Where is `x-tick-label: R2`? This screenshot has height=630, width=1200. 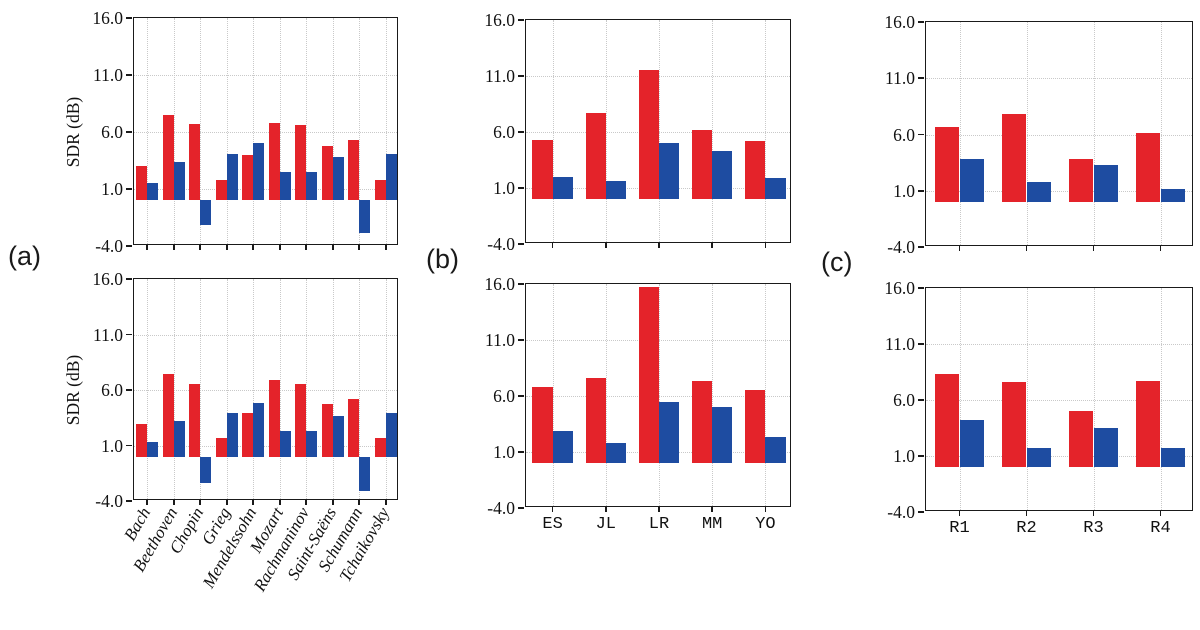
x-tick-label: R2 is located at coordinates (1026, 528).